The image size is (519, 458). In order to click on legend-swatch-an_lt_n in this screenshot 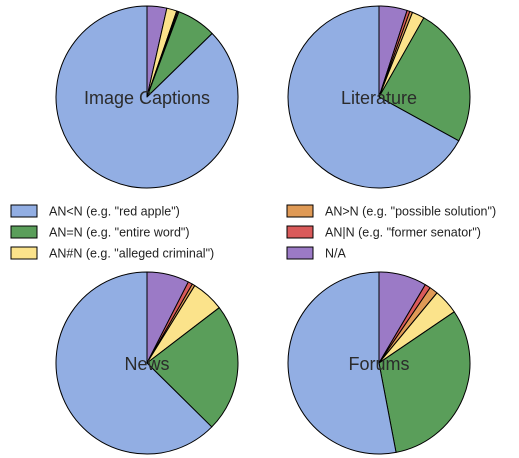, I will do `click(24, 211)`.